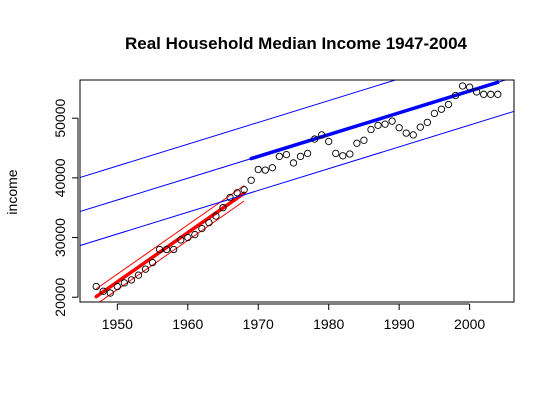  I want to click on y-tick-label: 30000, so click(60, 237).